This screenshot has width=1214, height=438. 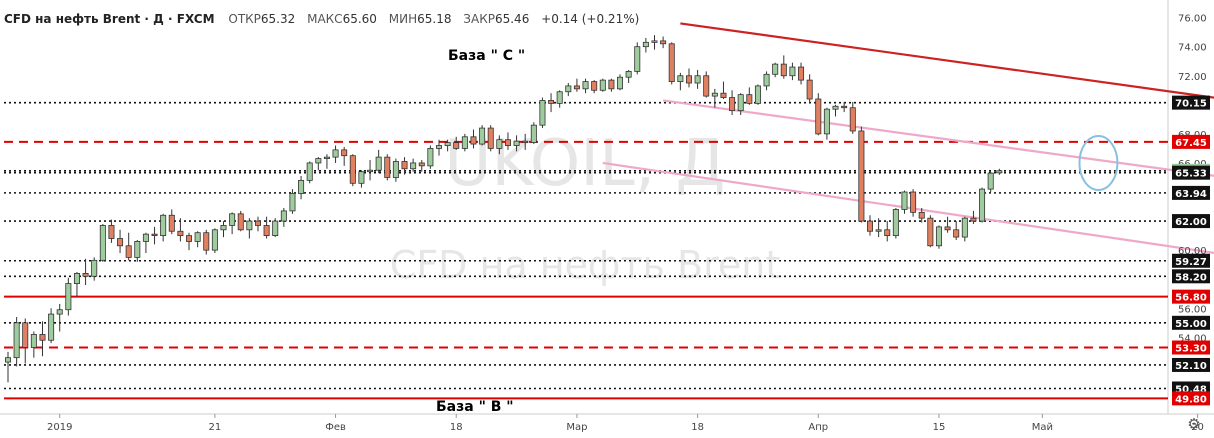 I want to click on x-tick-label: Мар, so click(x=576, y=427).